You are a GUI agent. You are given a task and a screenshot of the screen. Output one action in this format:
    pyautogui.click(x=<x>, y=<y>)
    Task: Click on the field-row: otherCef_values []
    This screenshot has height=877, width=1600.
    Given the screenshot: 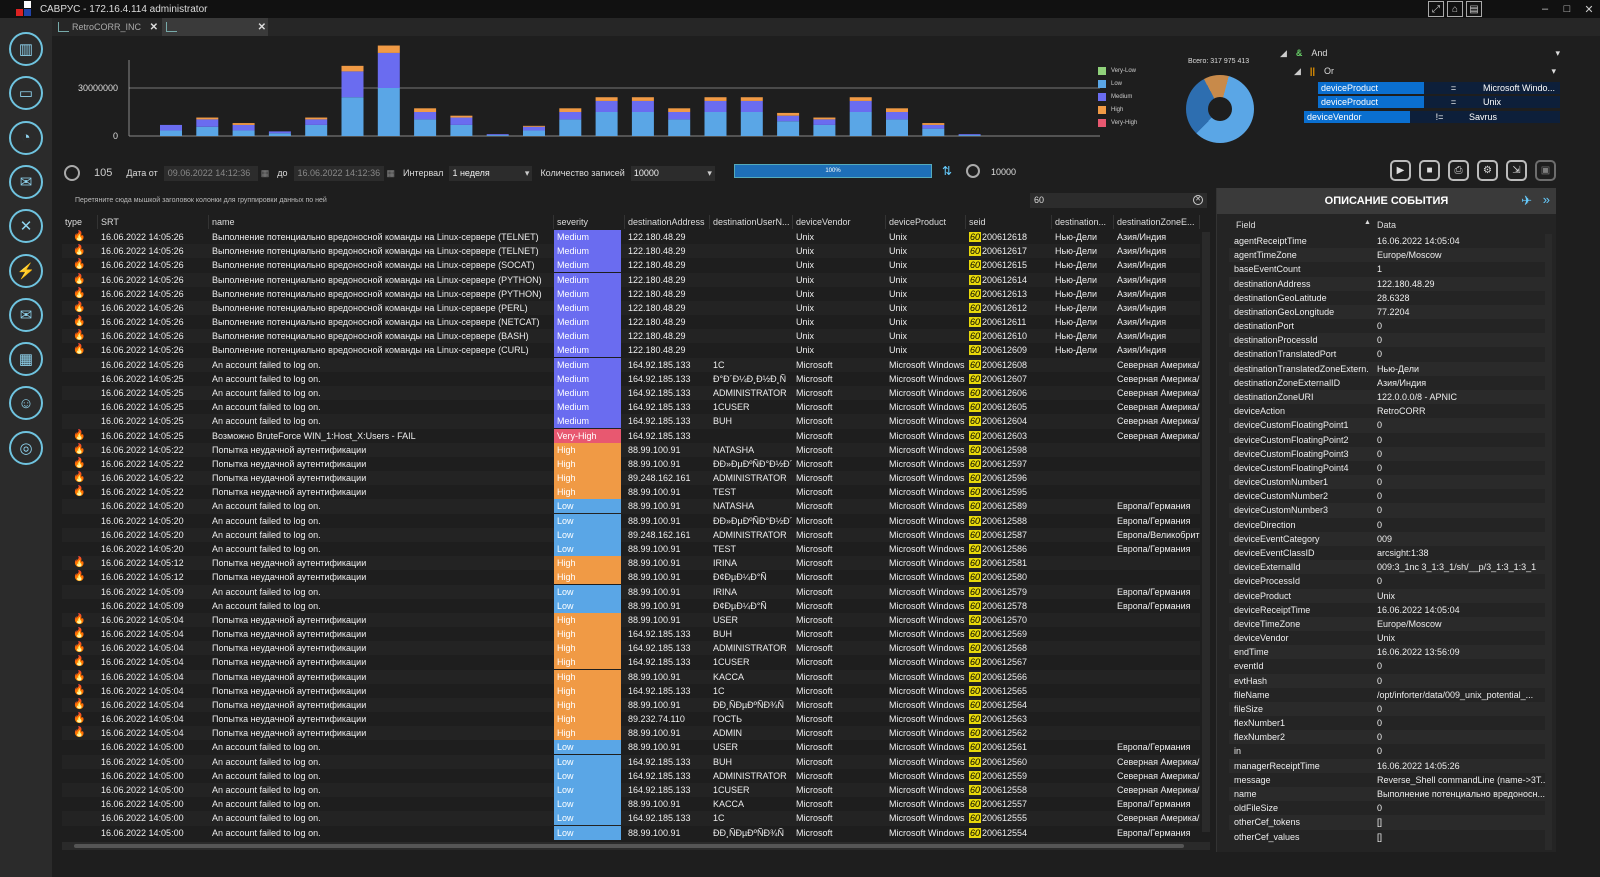 What is the action you would take?
    pyautogui.click(x=1388, y=837)
    